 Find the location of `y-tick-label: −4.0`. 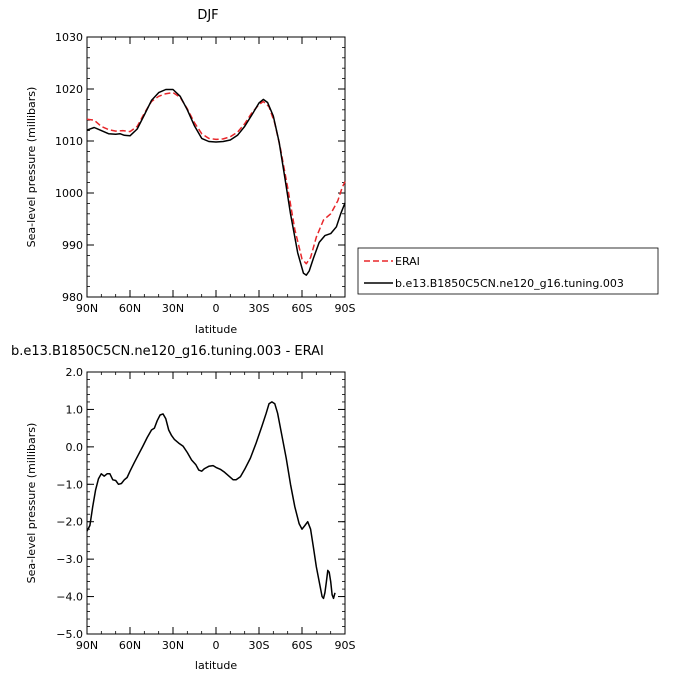

y-tick-label: −4.0 is located at coordinates (69, 597).